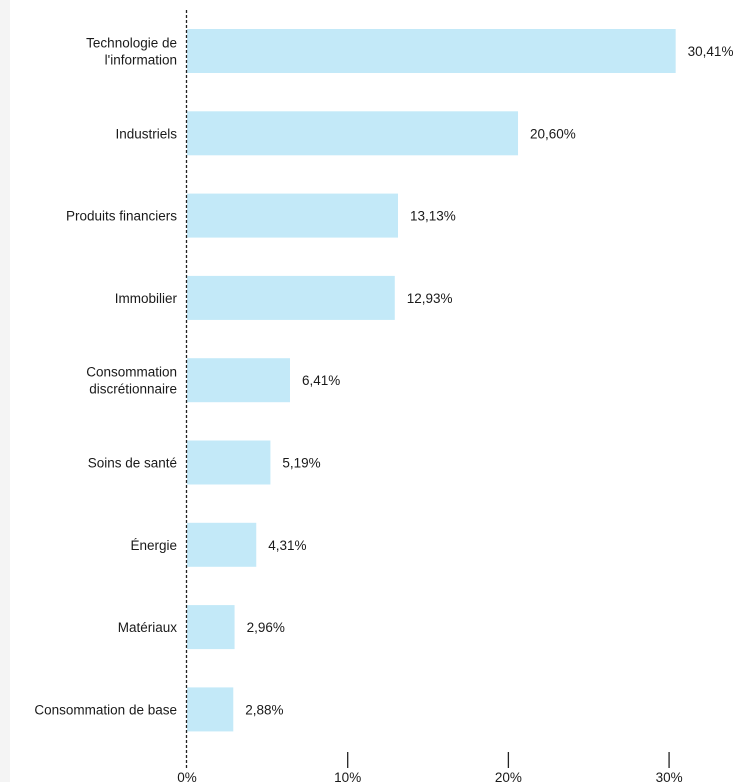 The height and width of the screenshot is (782, 743). What do you see at coordinates (321, 380) in the screenshot?
I see `value-label: 6,41%` at bounding box center [321, 380].